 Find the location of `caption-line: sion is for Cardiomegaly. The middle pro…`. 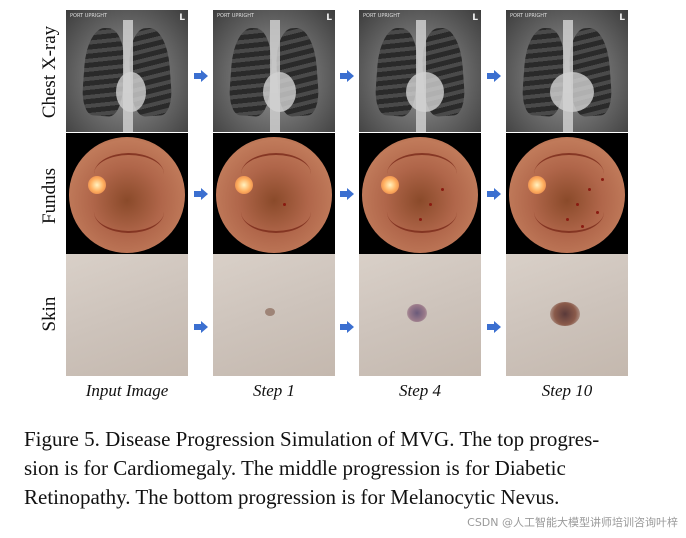

caption-line: sion is for Cardiomegaly. The middle pro… is located at coordinates (295, 468).